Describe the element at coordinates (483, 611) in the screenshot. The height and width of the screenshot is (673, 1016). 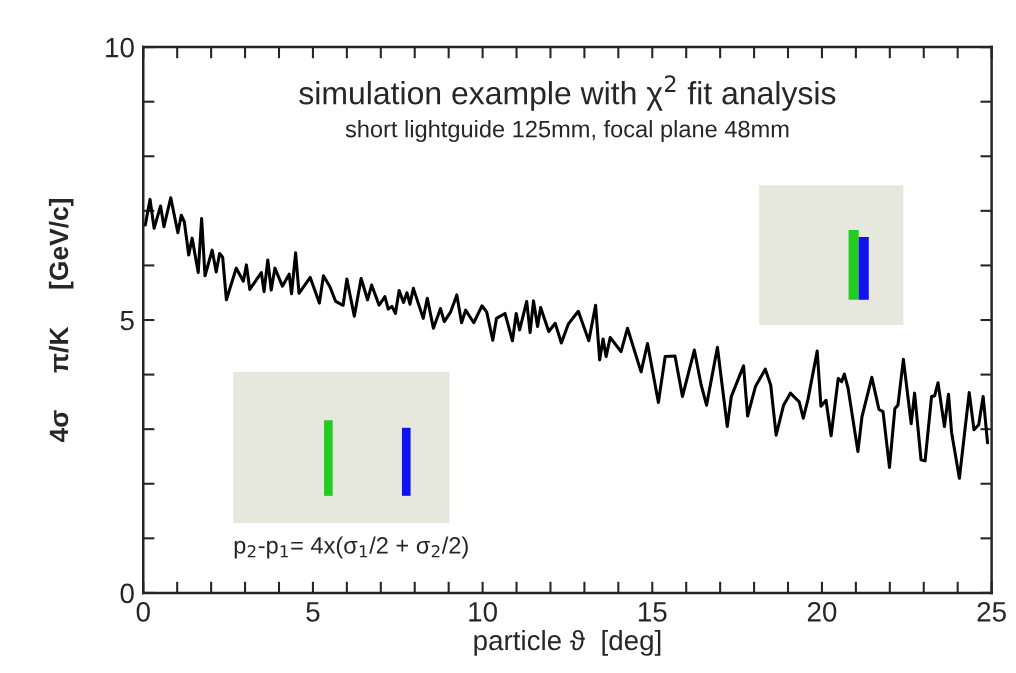
I see `x-tick-label: 10` at that location.